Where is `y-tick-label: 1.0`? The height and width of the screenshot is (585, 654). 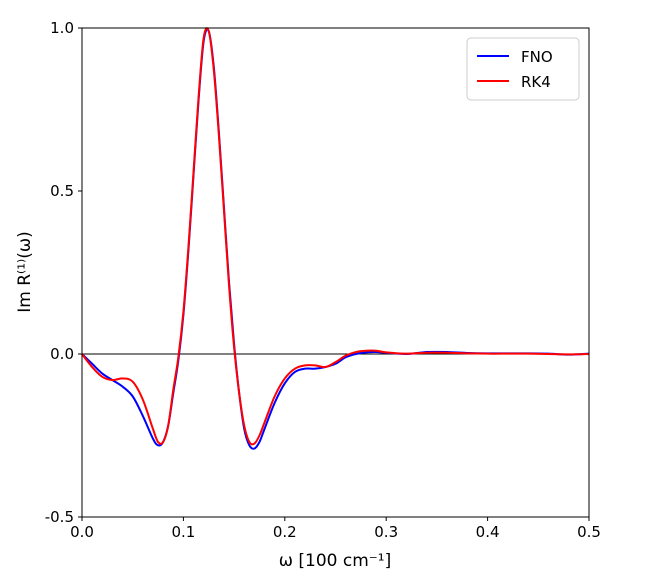
y-tick-label: 1.0 is located at coordinates (62, 28).